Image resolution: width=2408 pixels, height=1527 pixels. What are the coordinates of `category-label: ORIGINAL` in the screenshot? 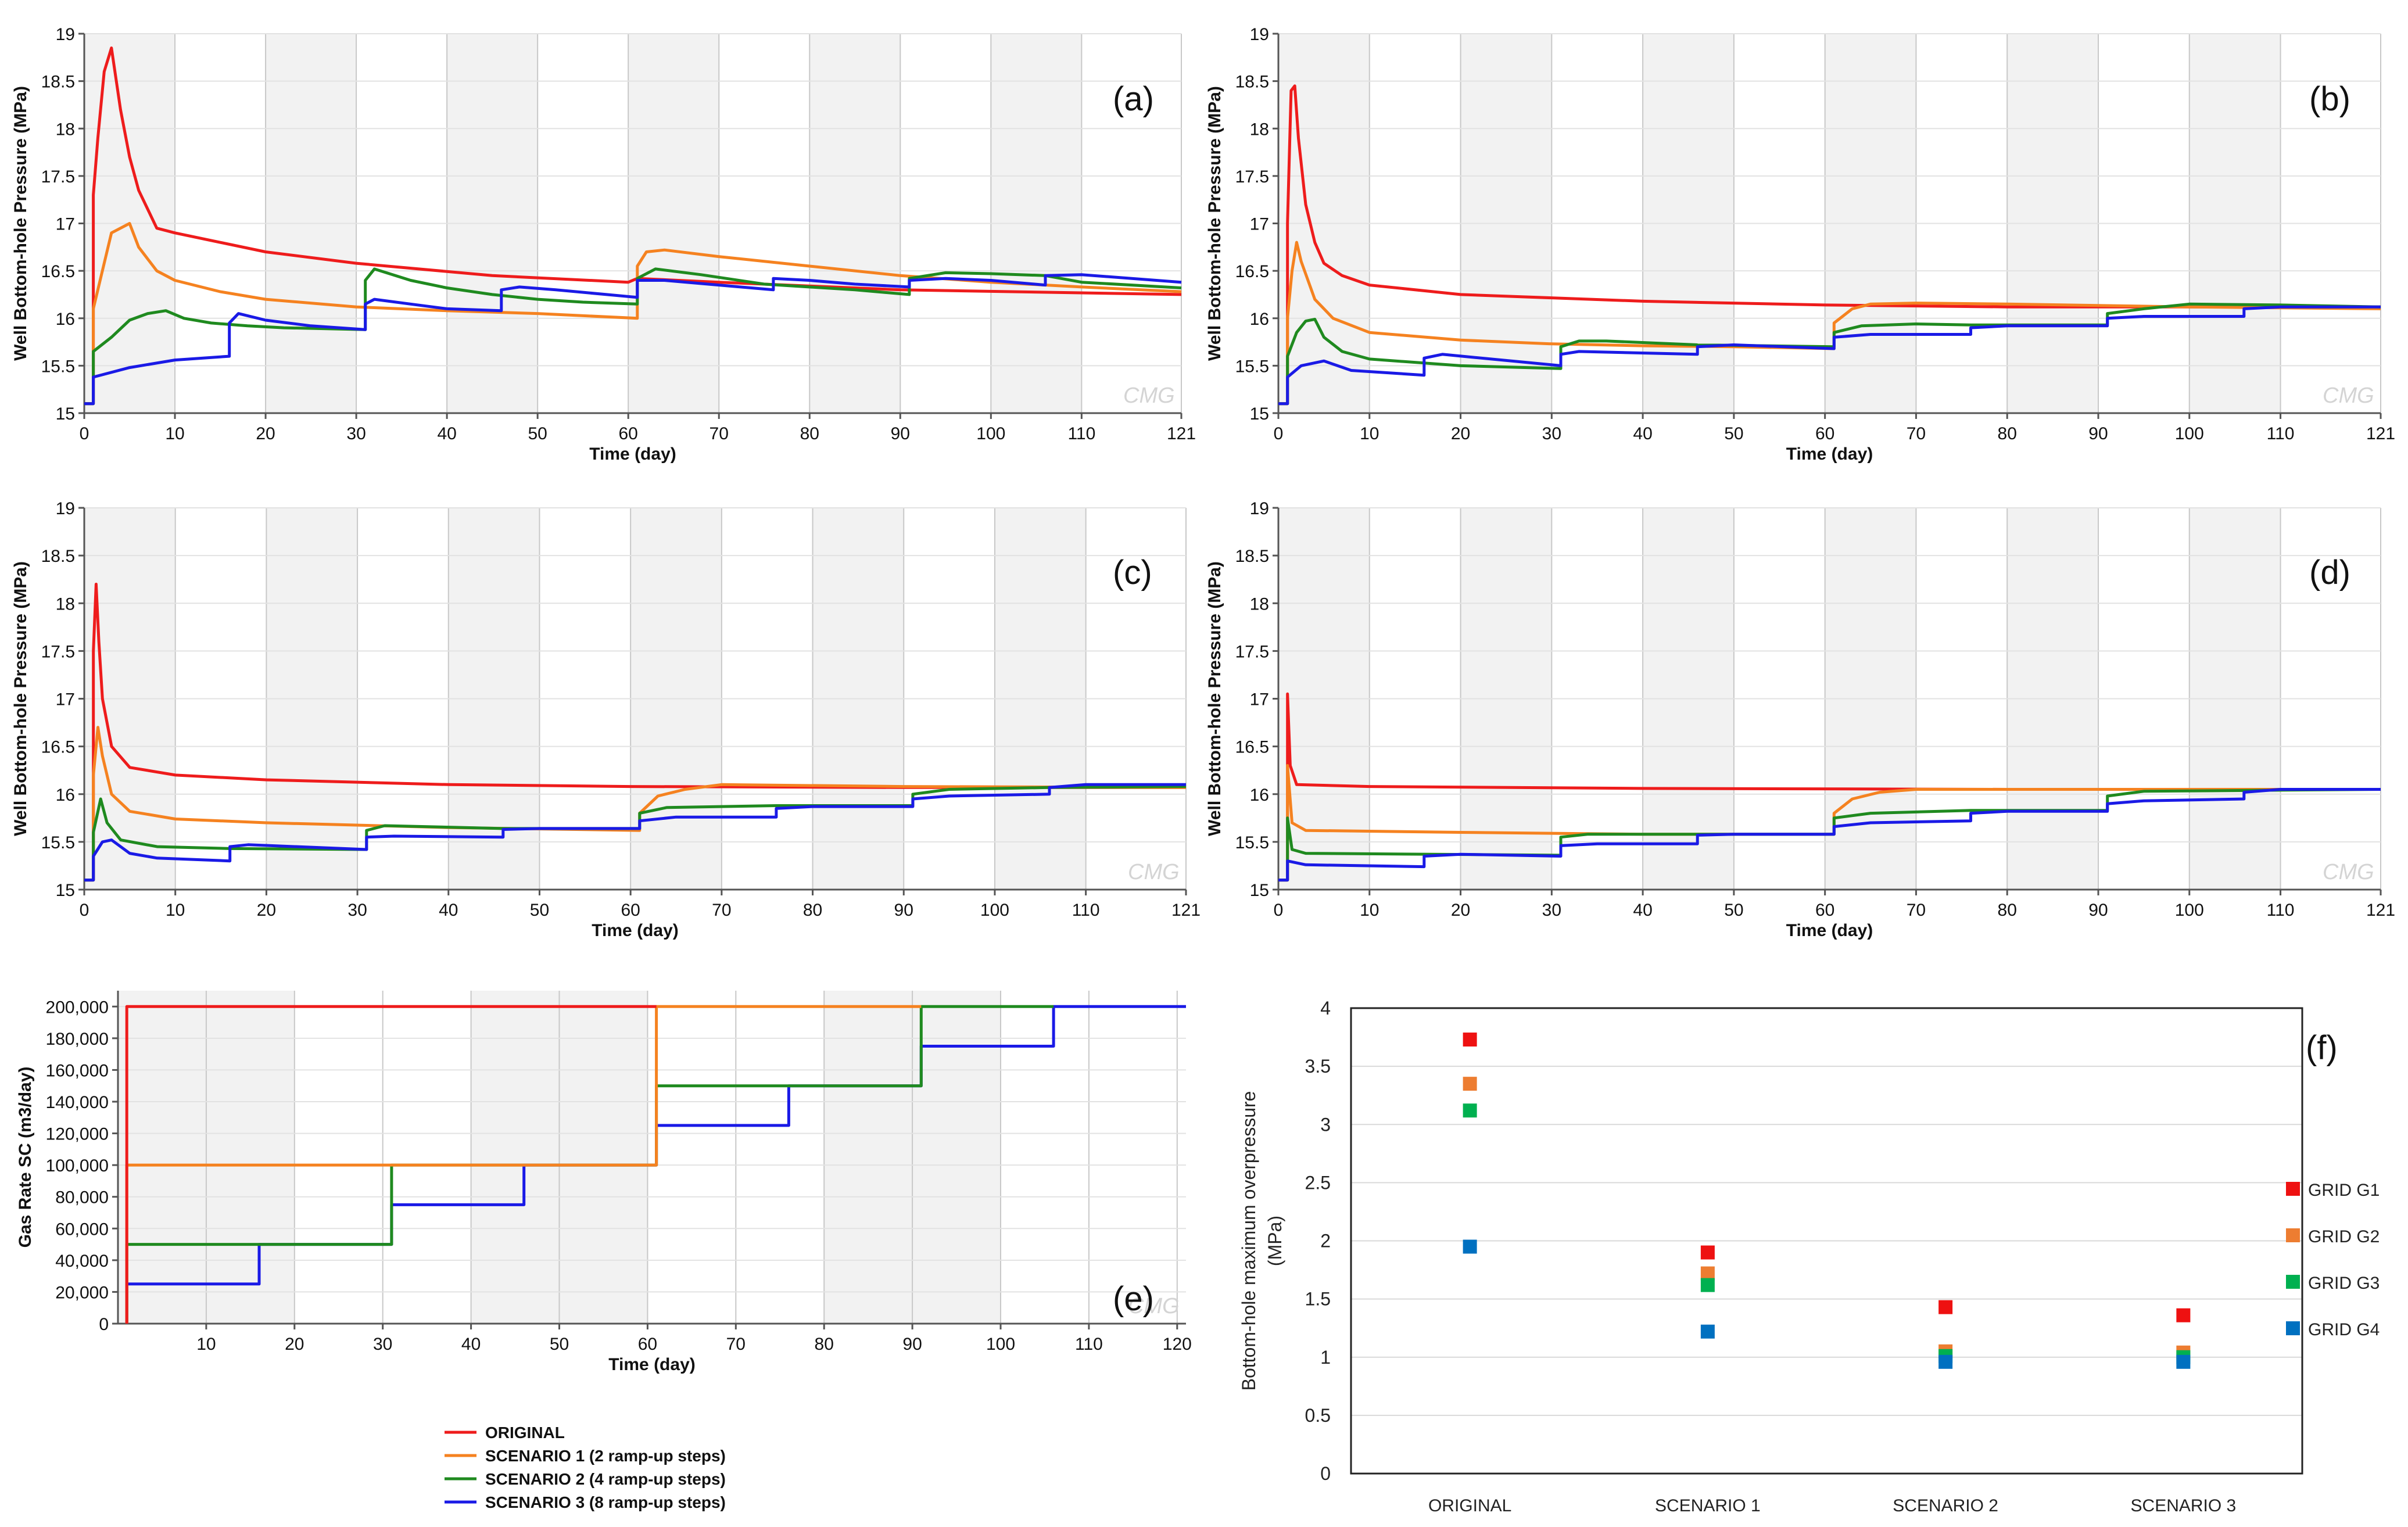 It's located at (1469, 1505).